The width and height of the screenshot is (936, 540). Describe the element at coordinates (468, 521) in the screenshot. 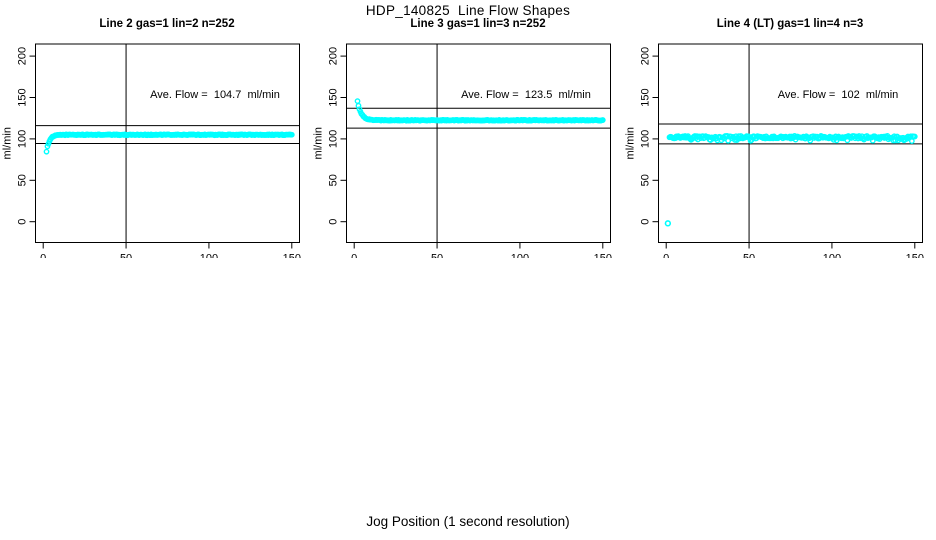

I see `x-axis-label: Jog Position (1 second resolution)` at that location.